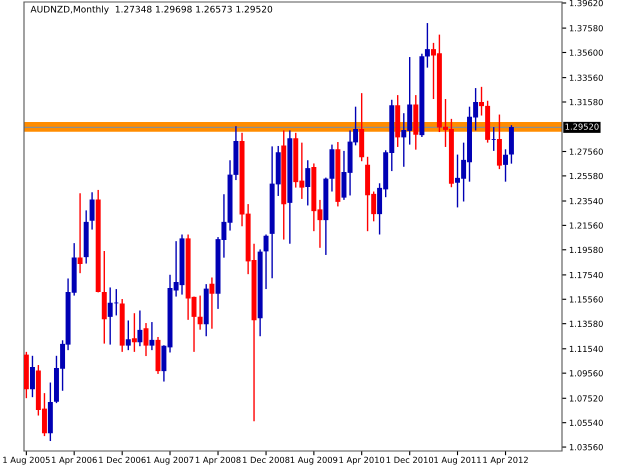 Image resolution: width=625 pixels, height=469 pixels. What do you see at coordinates (26, 460) in the screenshot?
I see `x-tick-label: 1 Aug 2005` at bounding box center [26, 460].